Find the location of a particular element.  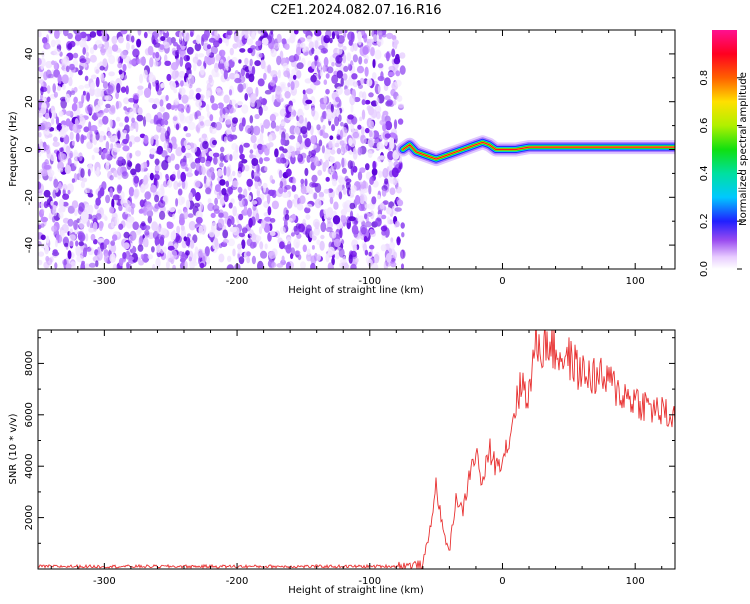

colorbar-tick-label: 0.6 is located at coordinates (704, 126).